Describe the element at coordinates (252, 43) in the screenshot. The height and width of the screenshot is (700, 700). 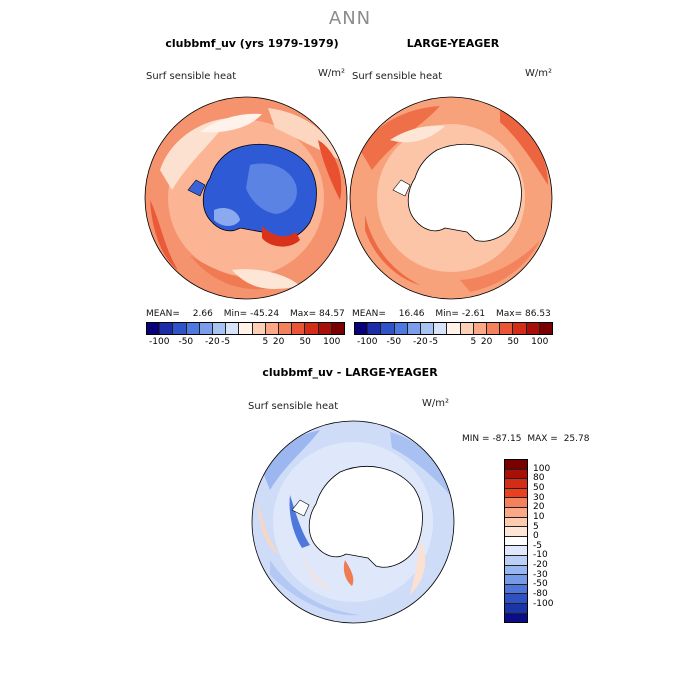
I see `panel1-title: clubbmf_uv (yrs 1979-1979)` at that location.